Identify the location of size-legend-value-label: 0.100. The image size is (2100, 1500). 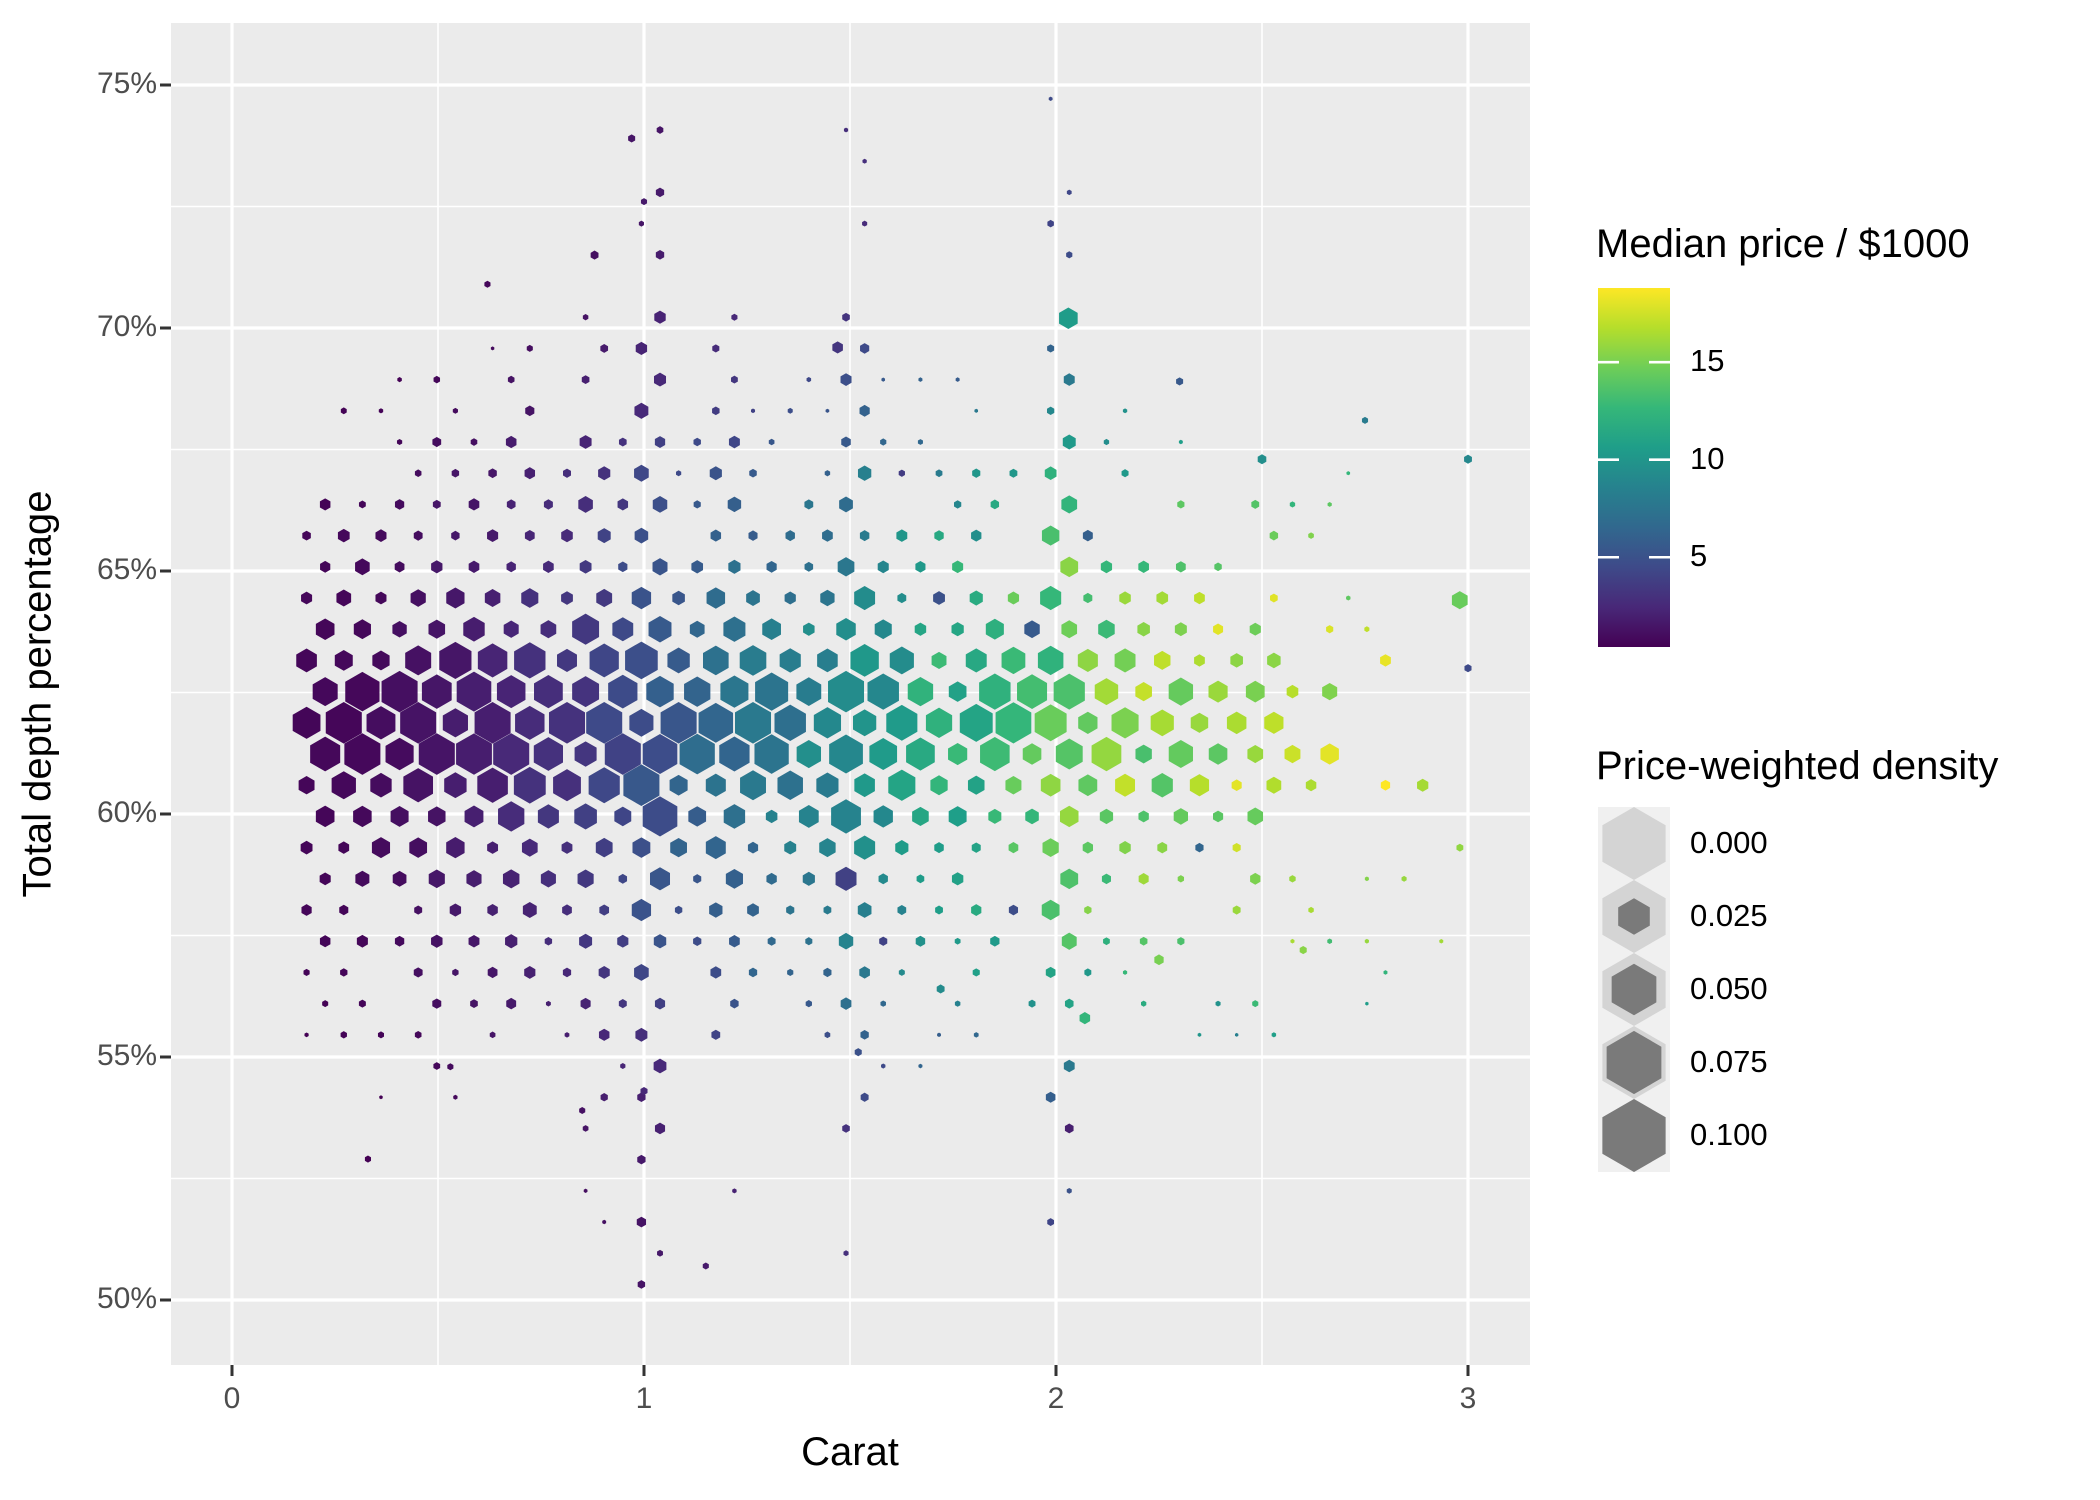
(1729, 1134).